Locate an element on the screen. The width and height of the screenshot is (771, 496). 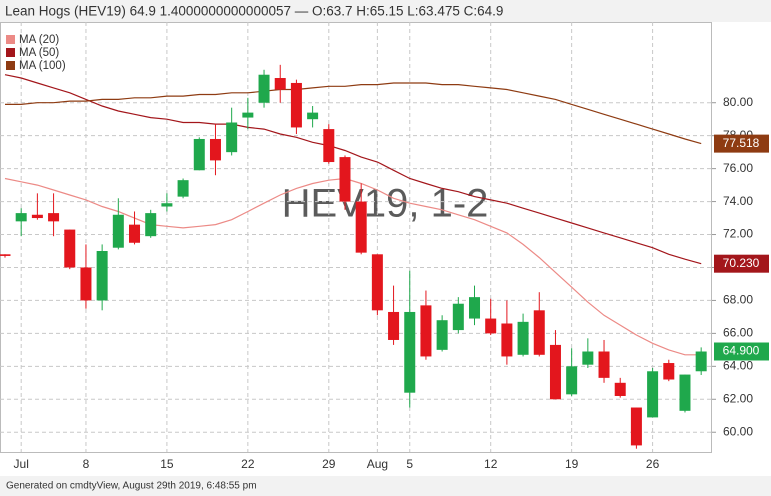
y-tick-label: 60.00 is located at coordinates (738, 431).